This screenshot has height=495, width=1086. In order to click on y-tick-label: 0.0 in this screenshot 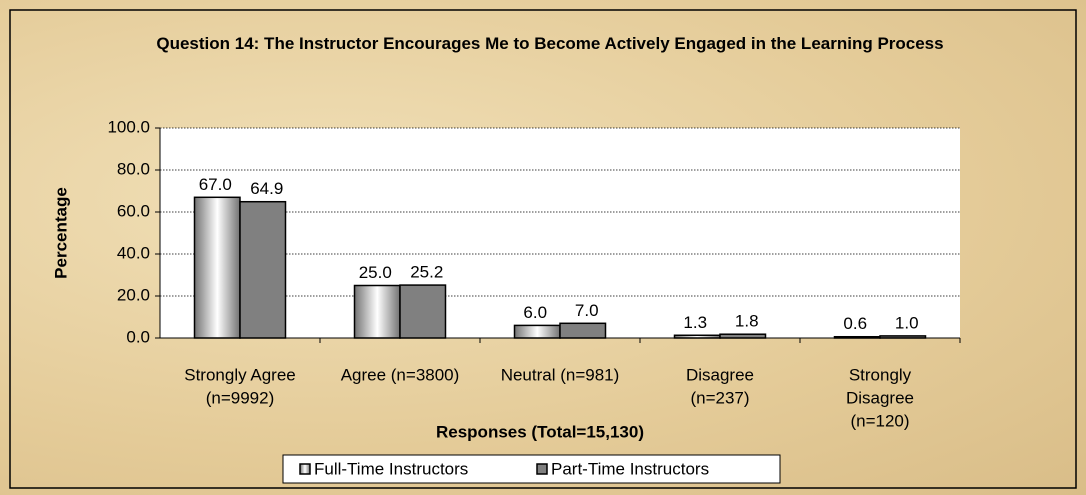, I will do `click(138, 336)`.